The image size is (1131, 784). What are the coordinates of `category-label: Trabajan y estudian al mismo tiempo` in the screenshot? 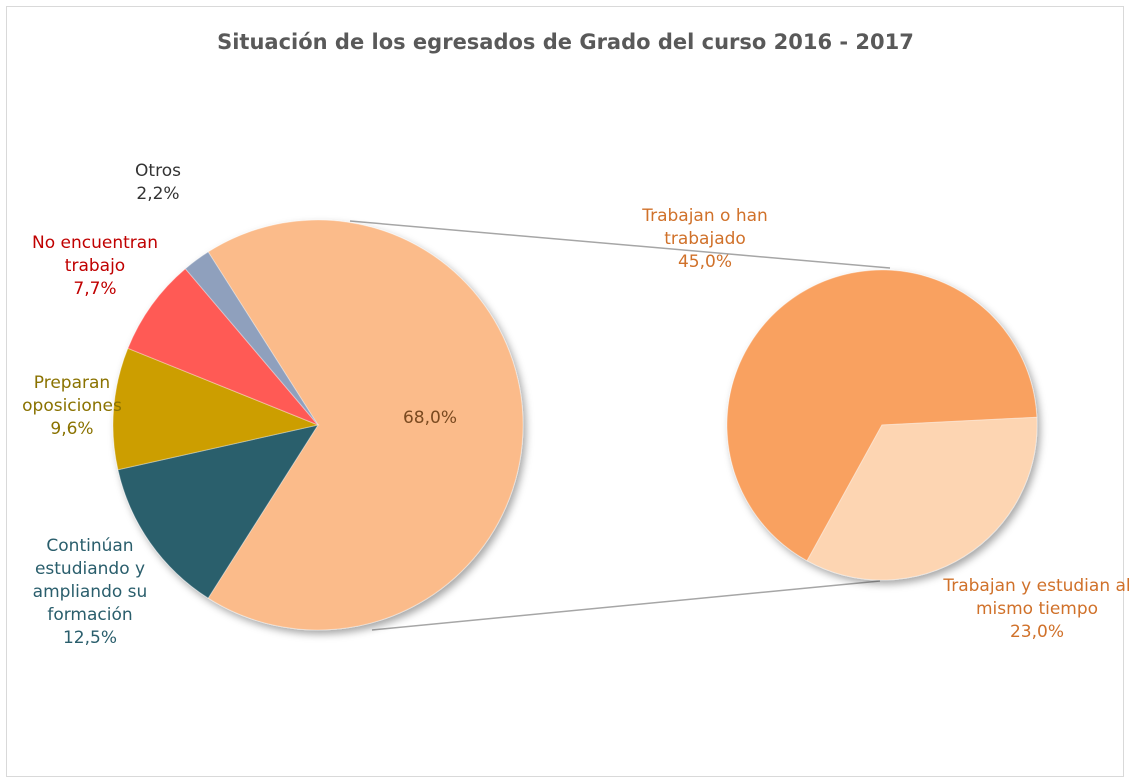 It's located at (1037, 597).